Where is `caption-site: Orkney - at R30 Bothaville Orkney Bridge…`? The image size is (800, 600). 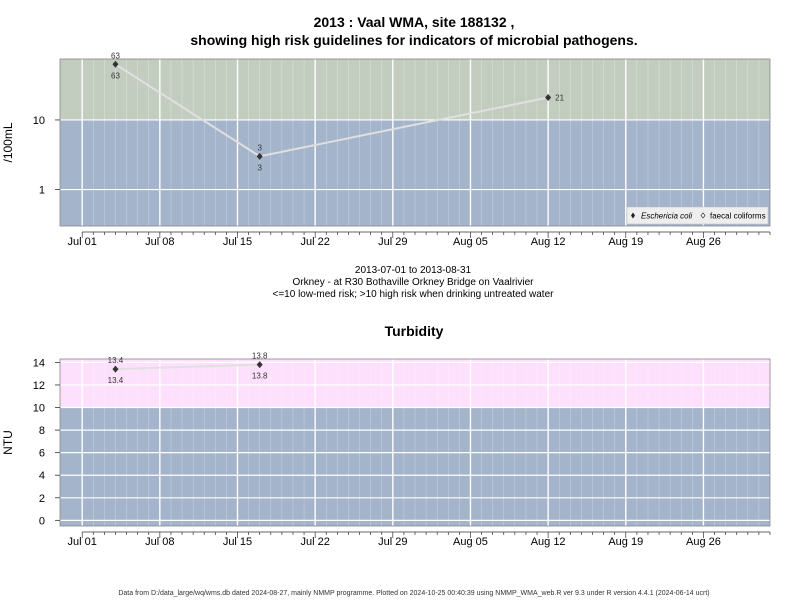 caption-site: Orkney - at R30 Bothaville Orkney Bridge… is located at coordinates (413, 282).